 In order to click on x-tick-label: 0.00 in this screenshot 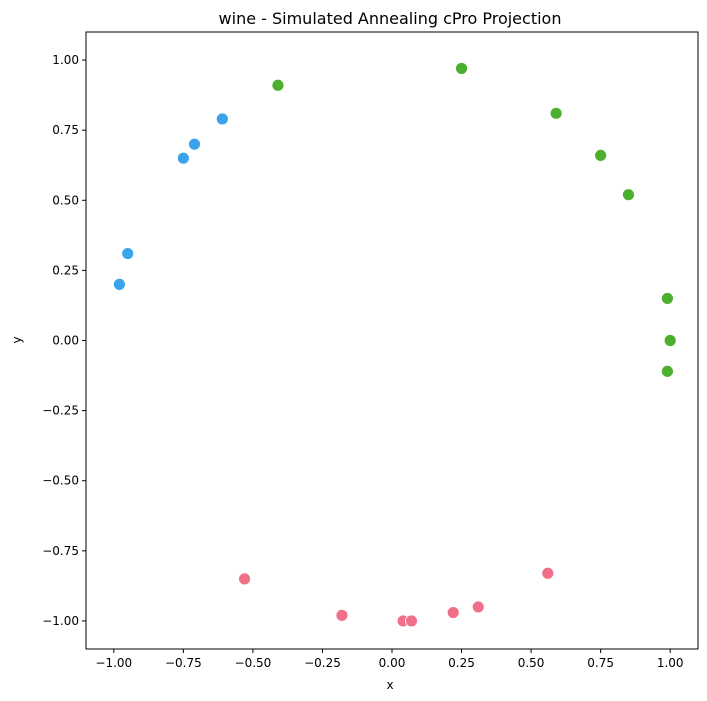, I will do `click(392, 663)`.